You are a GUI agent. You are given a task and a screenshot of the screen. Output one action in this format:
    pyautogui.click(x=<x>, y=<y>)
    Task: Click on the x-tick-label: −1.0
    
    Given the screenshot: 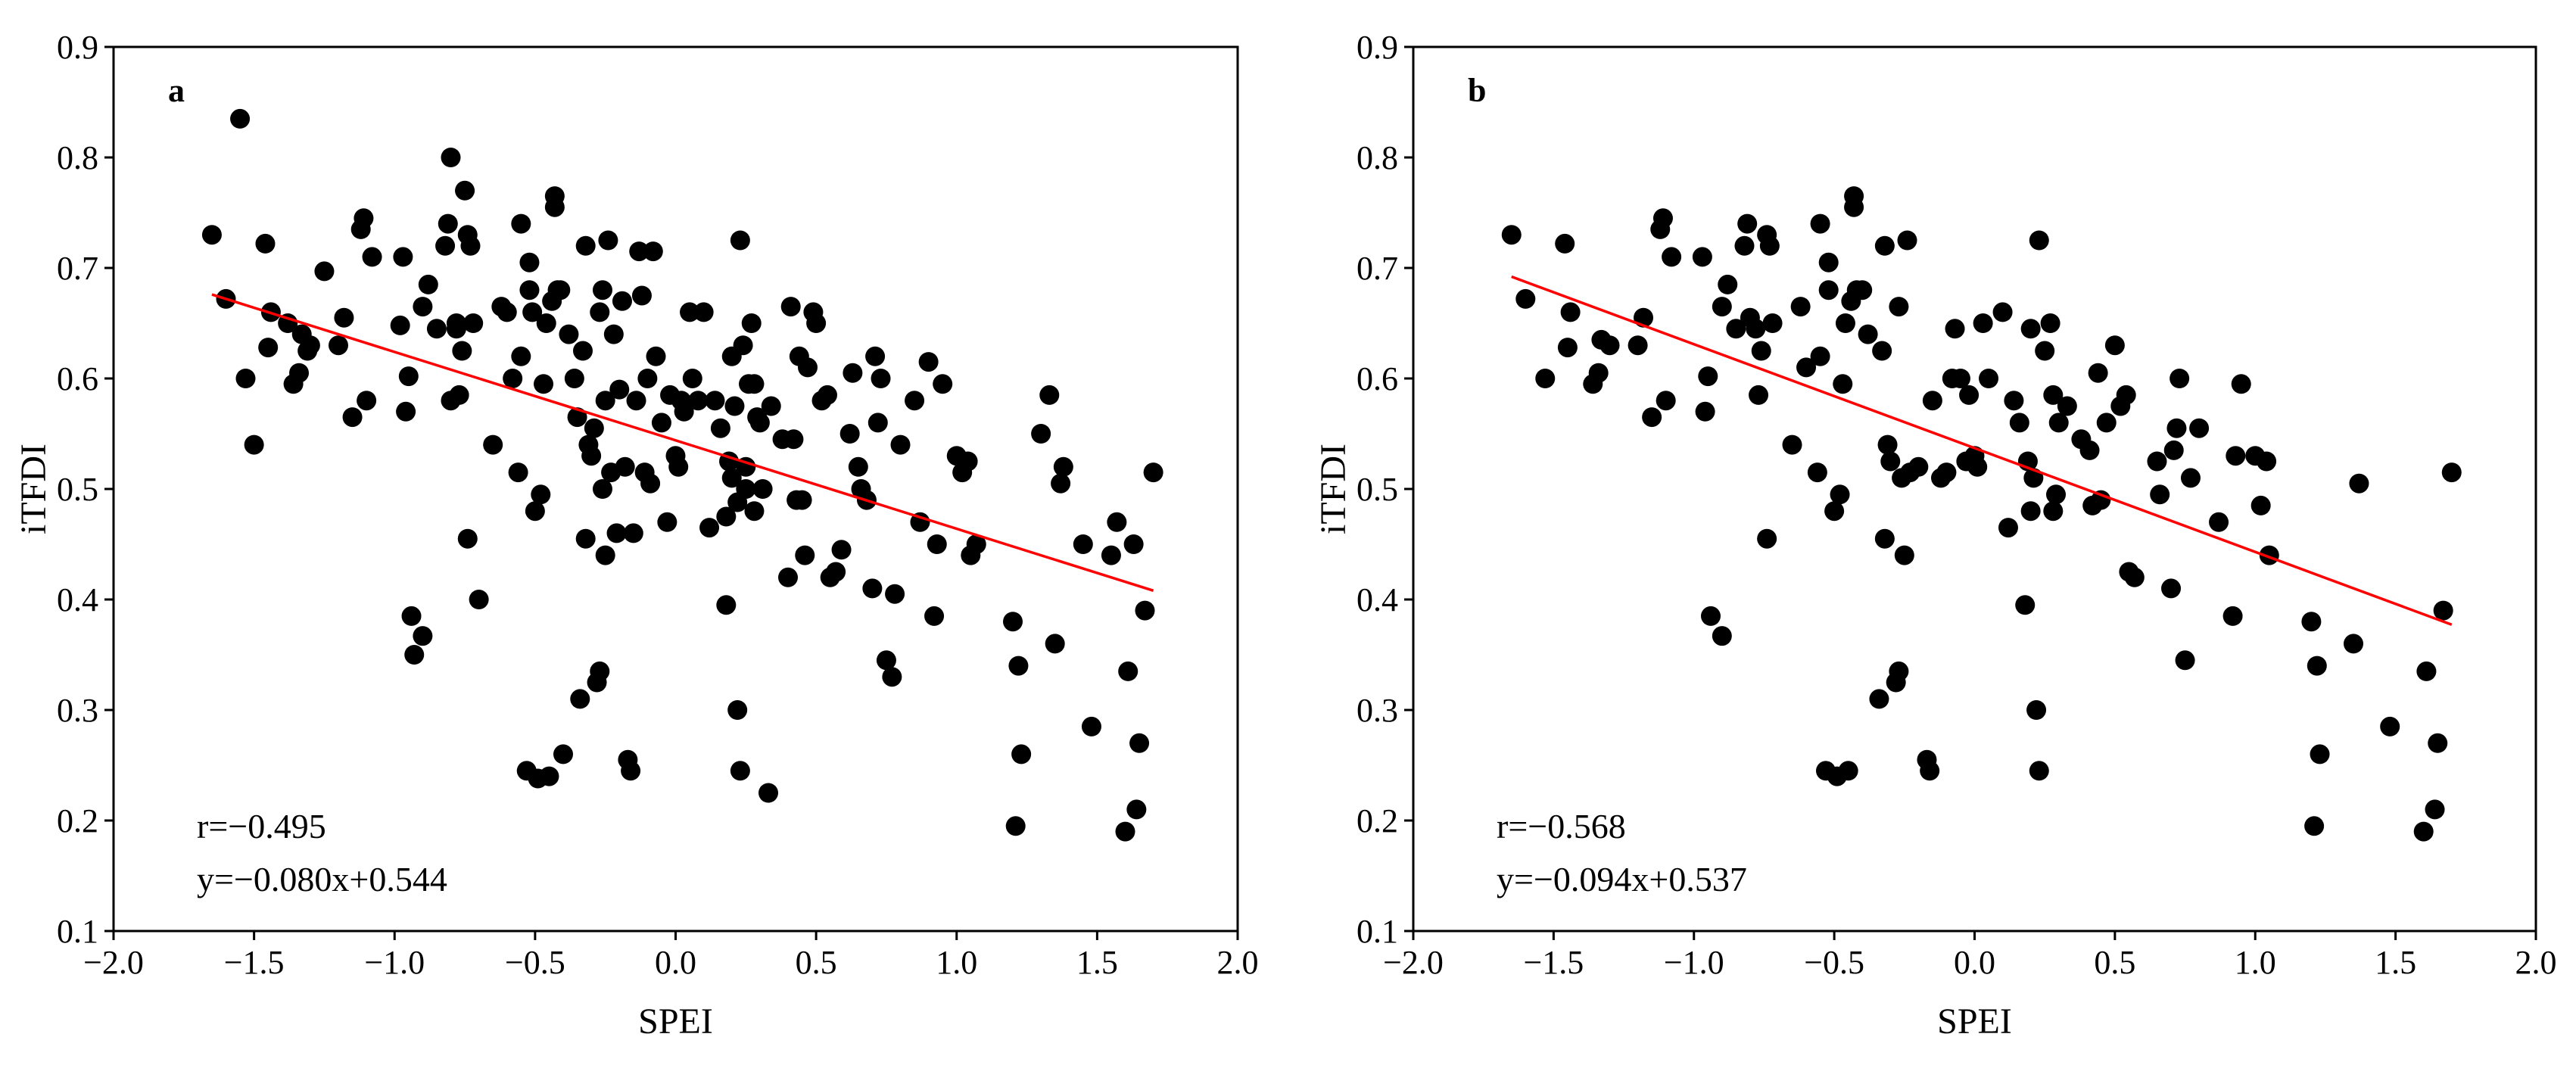 What is the action you would take?
    pyautogui.click(x=394, y=962)
    